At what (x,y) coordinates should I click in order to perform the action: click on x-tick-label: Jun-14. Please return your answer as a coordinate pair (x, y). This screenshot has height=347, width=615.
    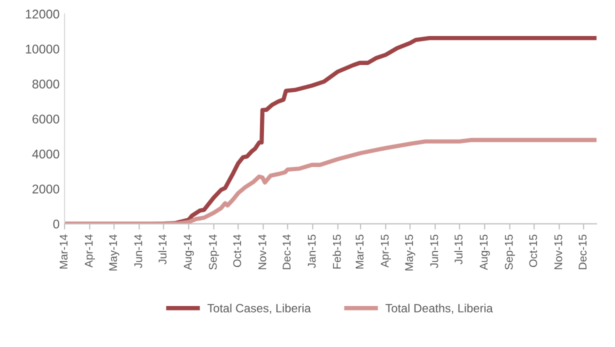
    Looking at the image, I should click on (138, 251).